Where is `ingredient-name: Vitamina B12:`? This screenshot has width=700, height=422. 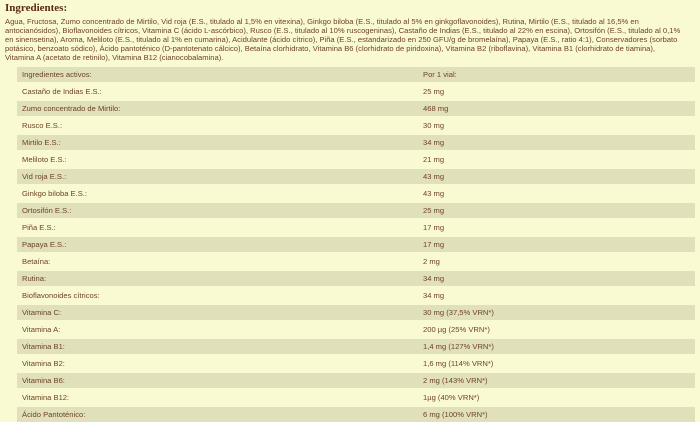
ingredient-name: Vitamina B12: is located at coordinates (46, 397).